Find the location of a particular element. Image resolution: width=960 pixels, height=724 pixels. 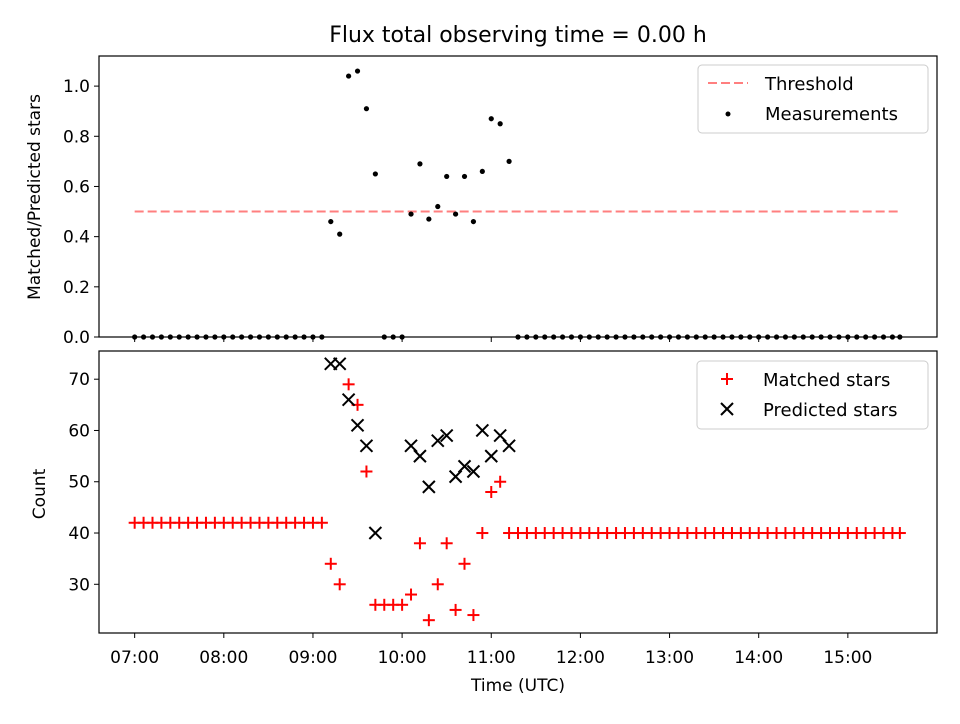

x-tick-label: 08:00 is located at coordinates (223, 658).